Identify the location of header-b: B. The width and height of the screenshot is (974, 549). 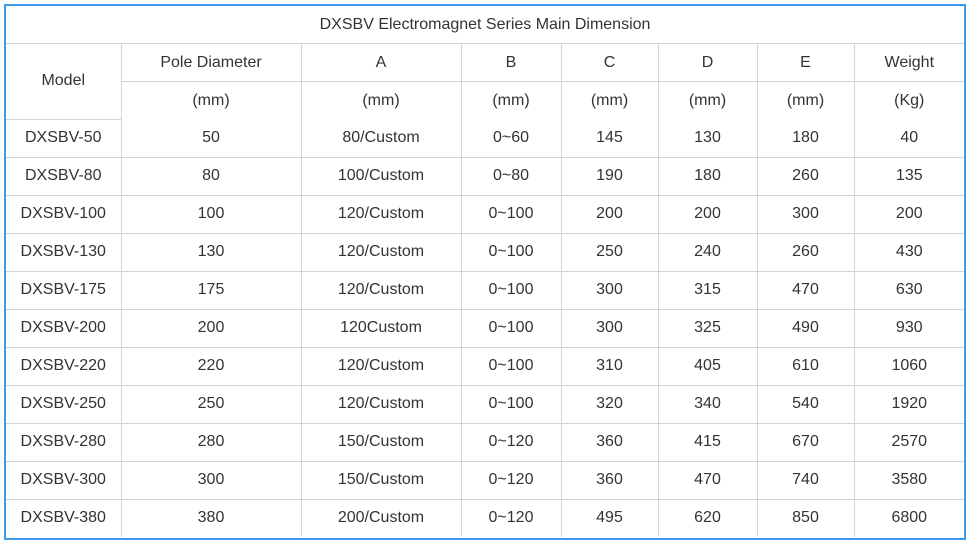
(511, 62).